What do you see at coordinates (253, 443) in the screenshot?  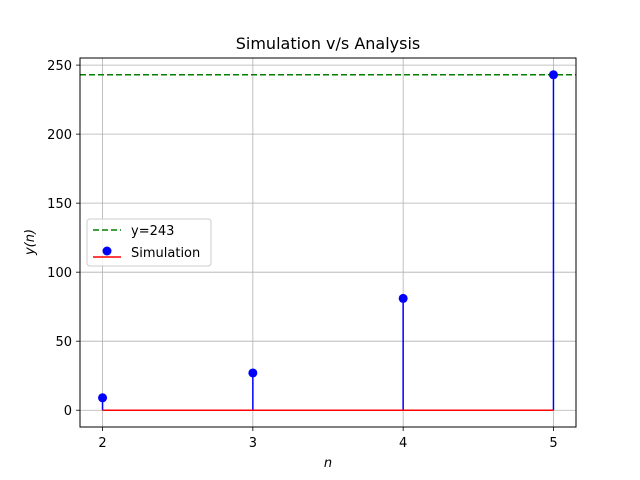 I see `x-tick-label: 3` at bounding box center [253, 443].